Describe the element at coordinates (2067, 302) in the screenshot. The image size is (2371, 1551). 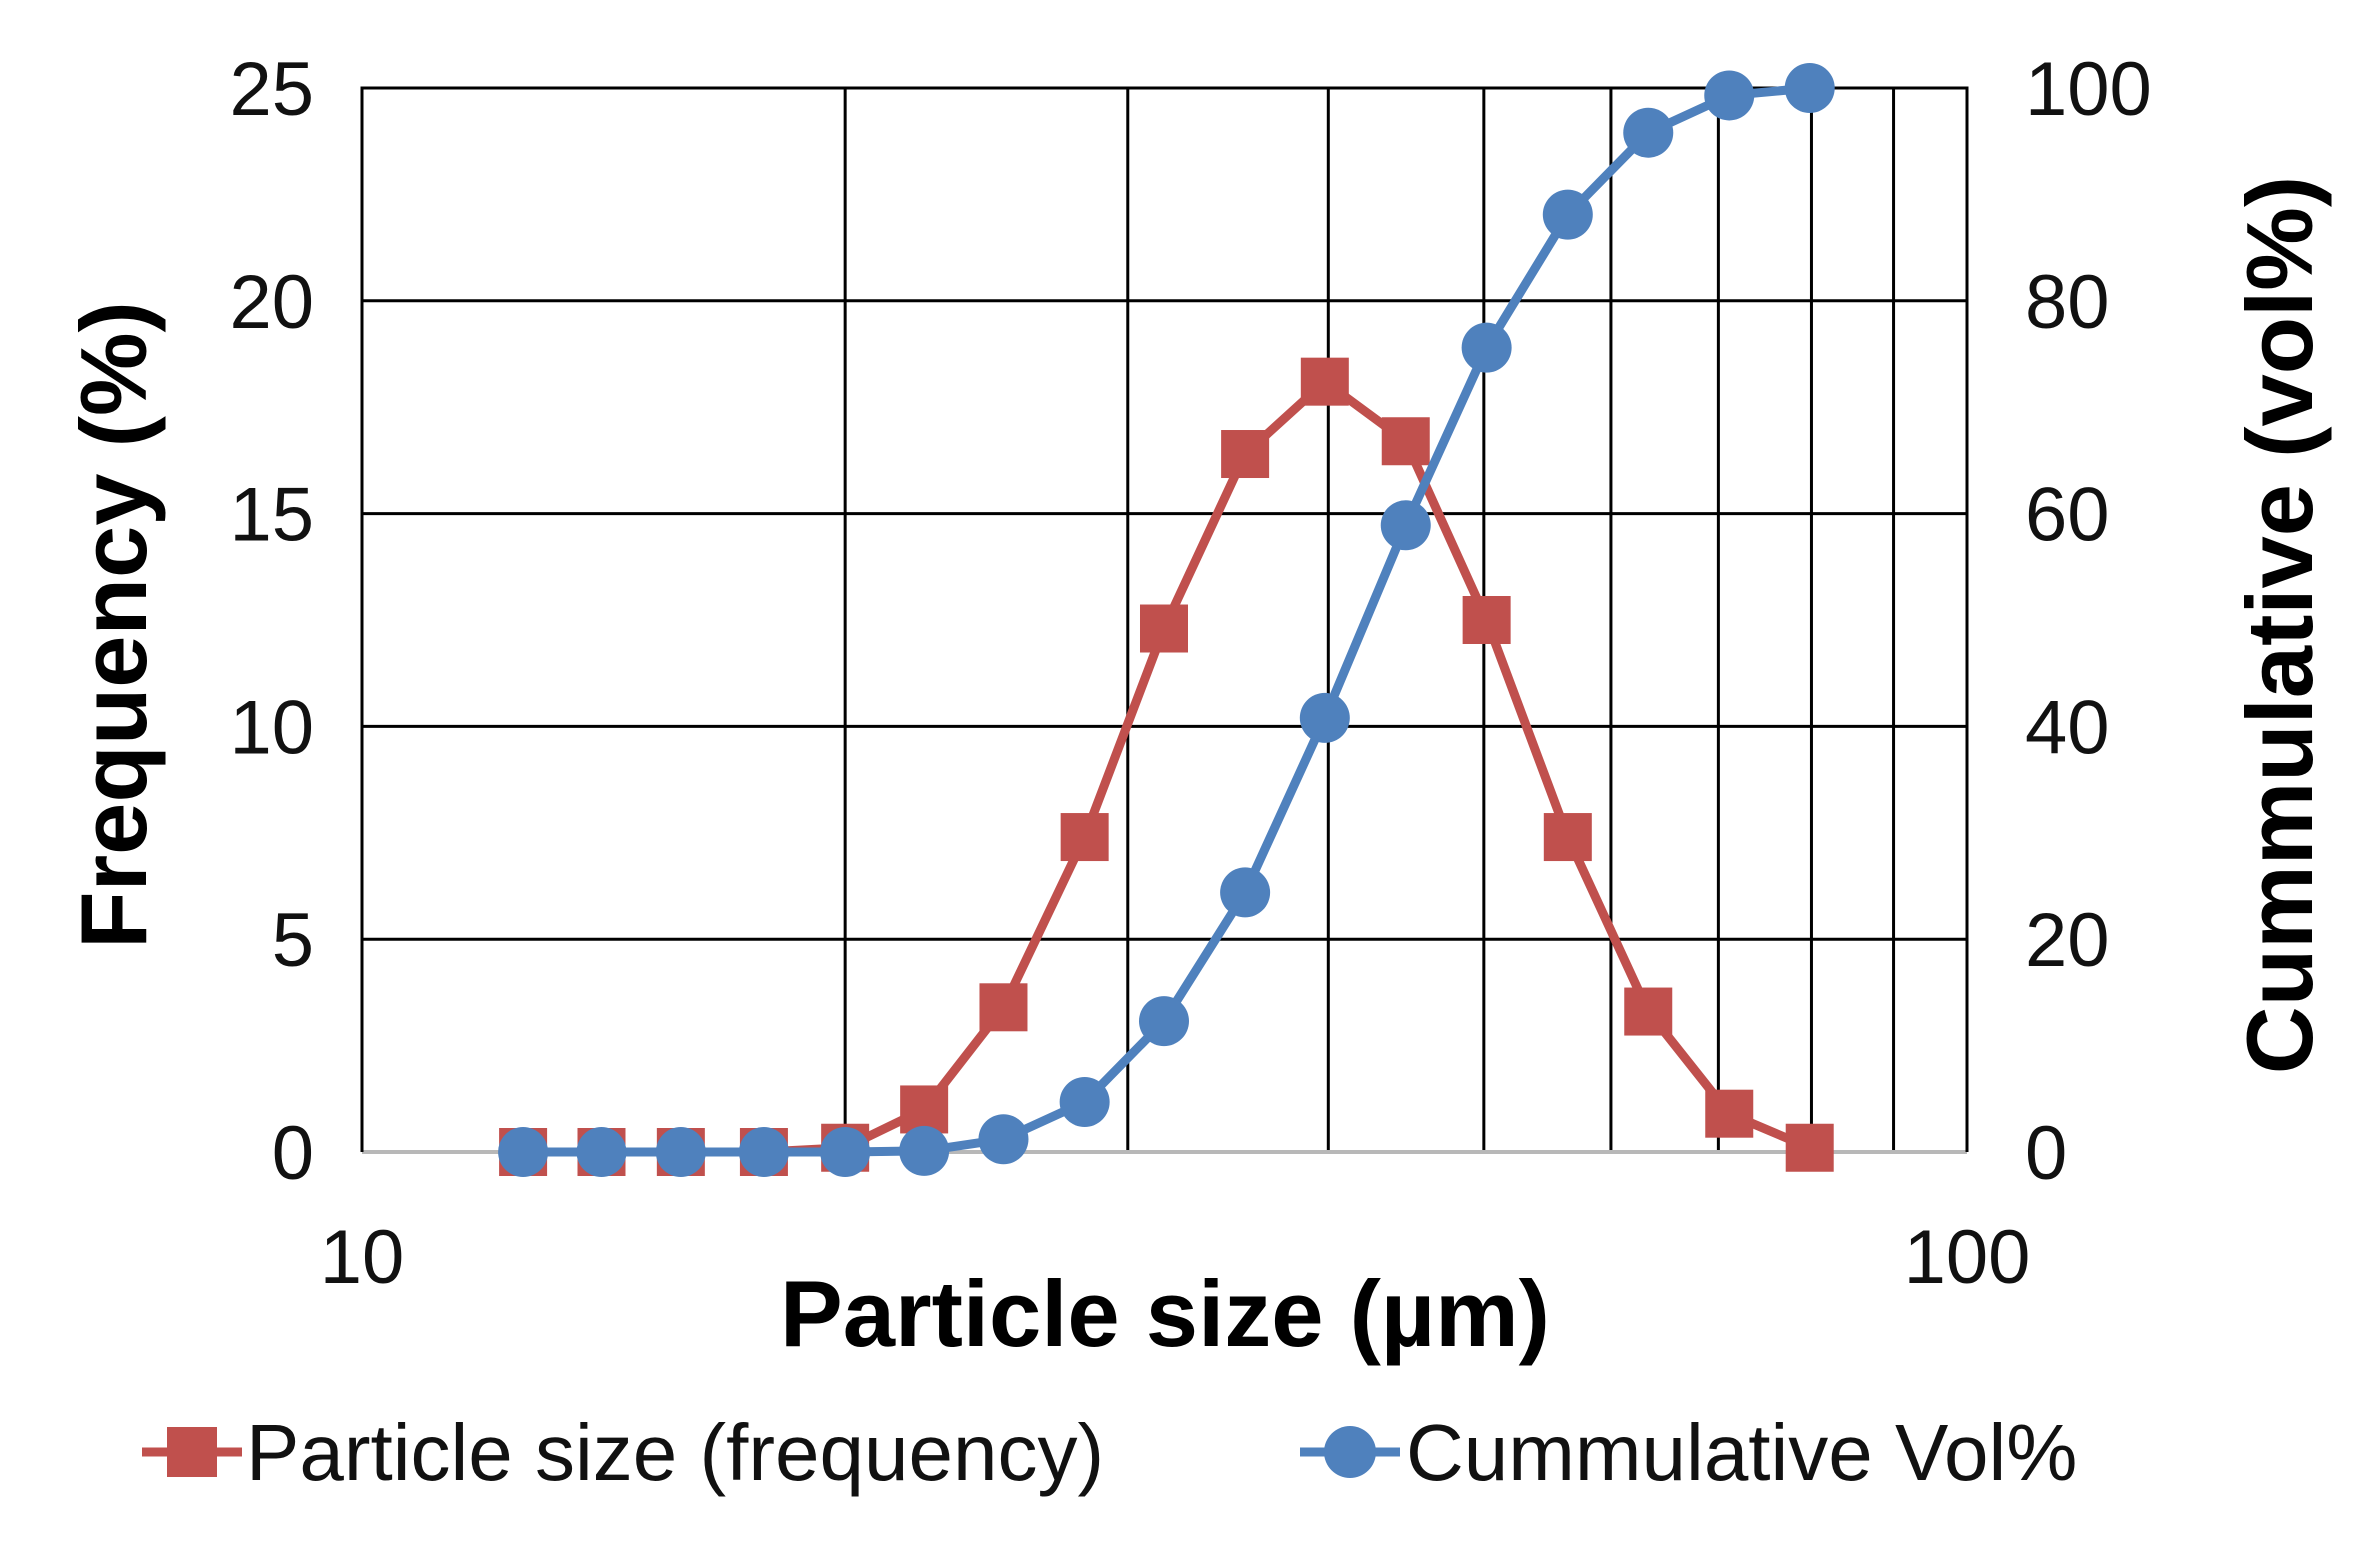
I see `right-y-tick-label: 80` at that location.